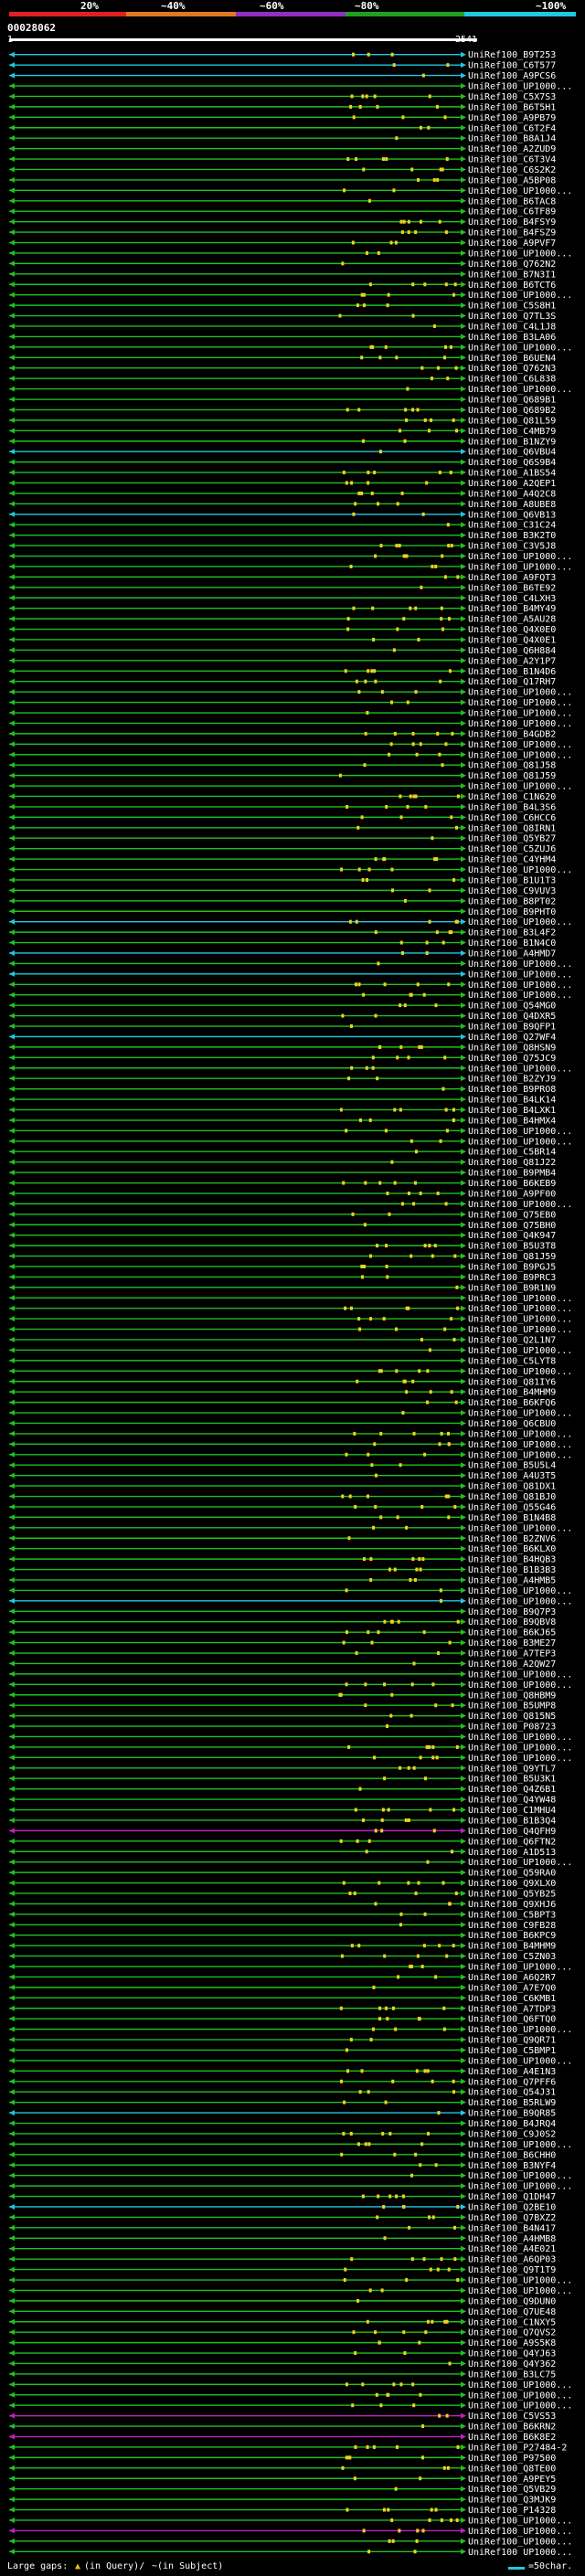 The image size is (585, 2576). I want to click on hit-label: UniRef100_C4MB79, so click(512, 432).